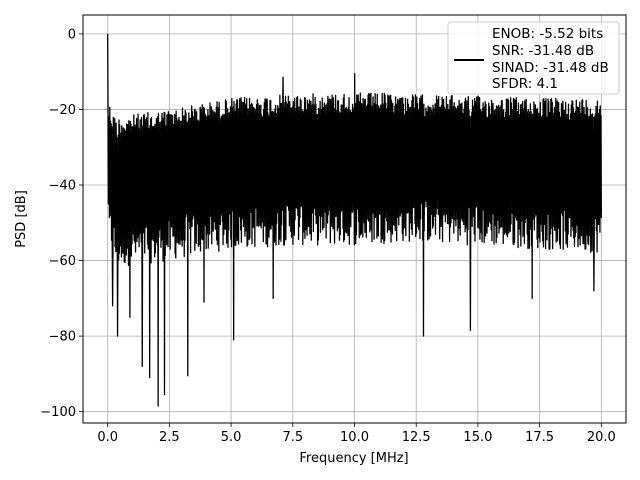 The width and height of the screenshot is (640, 480). I want to click on x-tick-label: 12.5, so click(416, 437).